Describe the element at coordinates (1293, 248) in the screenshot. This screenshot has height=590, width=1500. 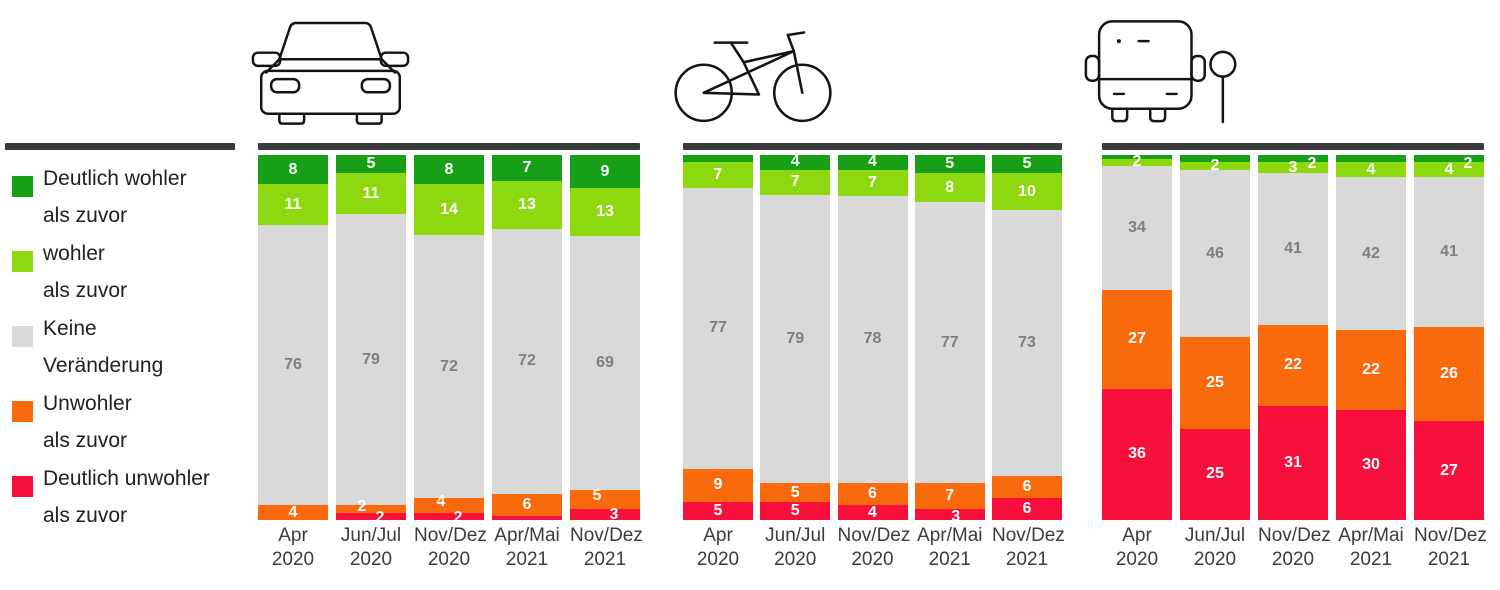
I see `segment-value-label: 41` at that location.